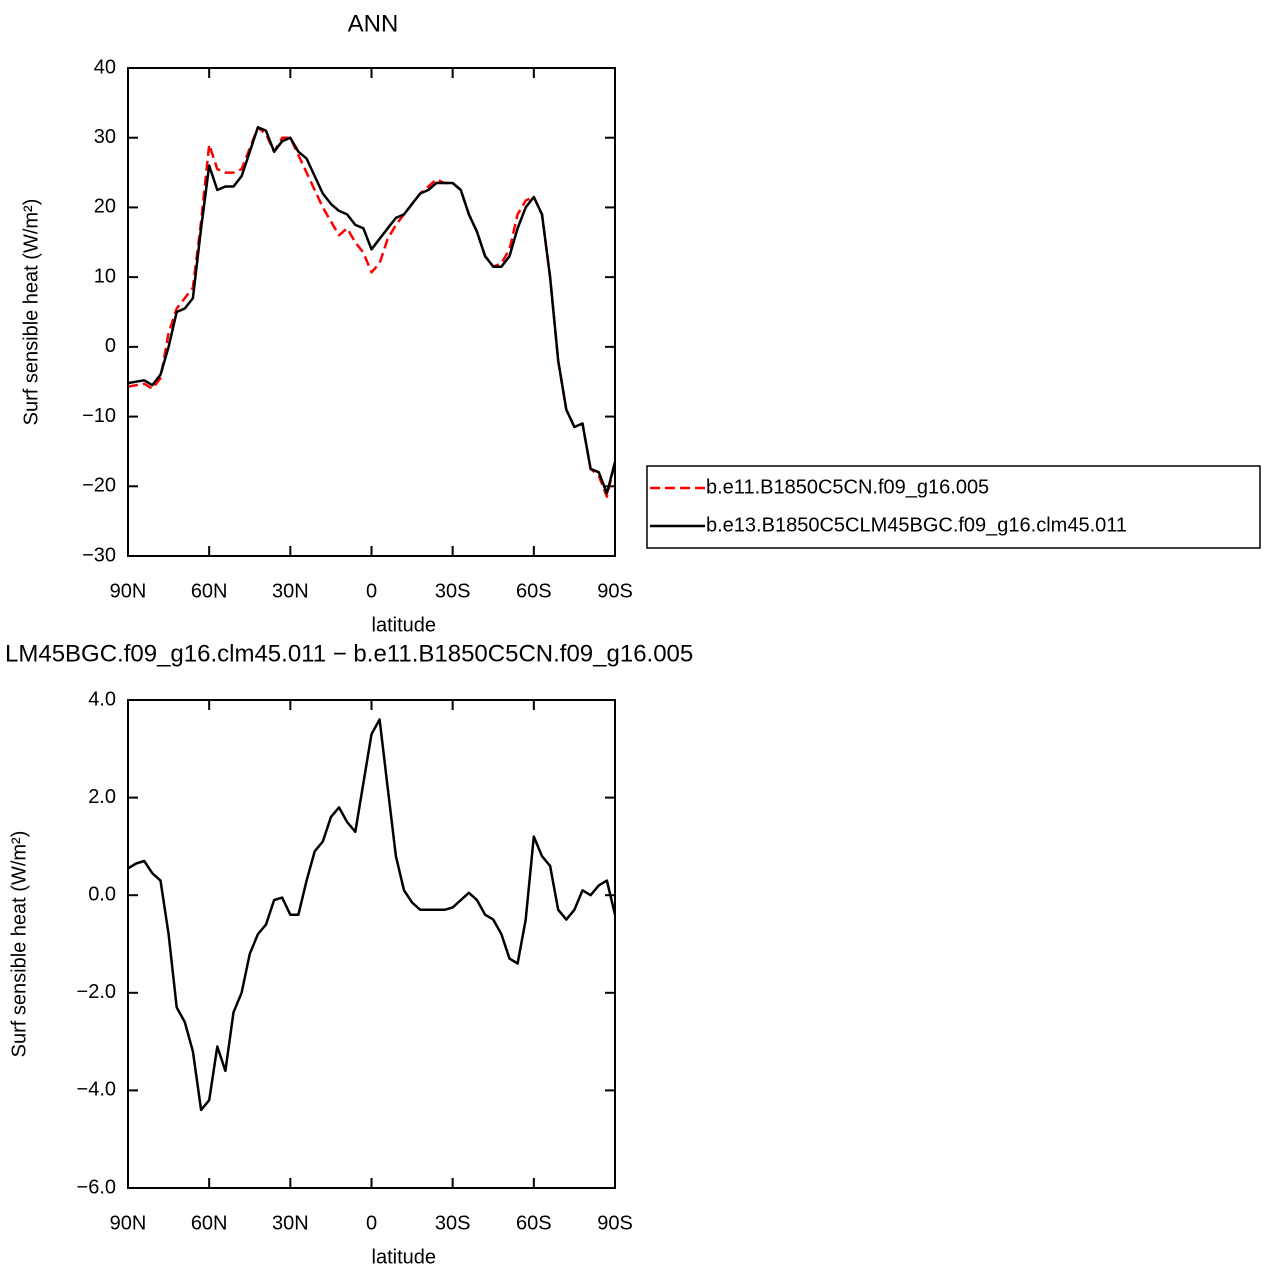  What do you see at coordinates (953, 507) in the screenshot?
I see `legend-box` at bounding box center [953, 507].